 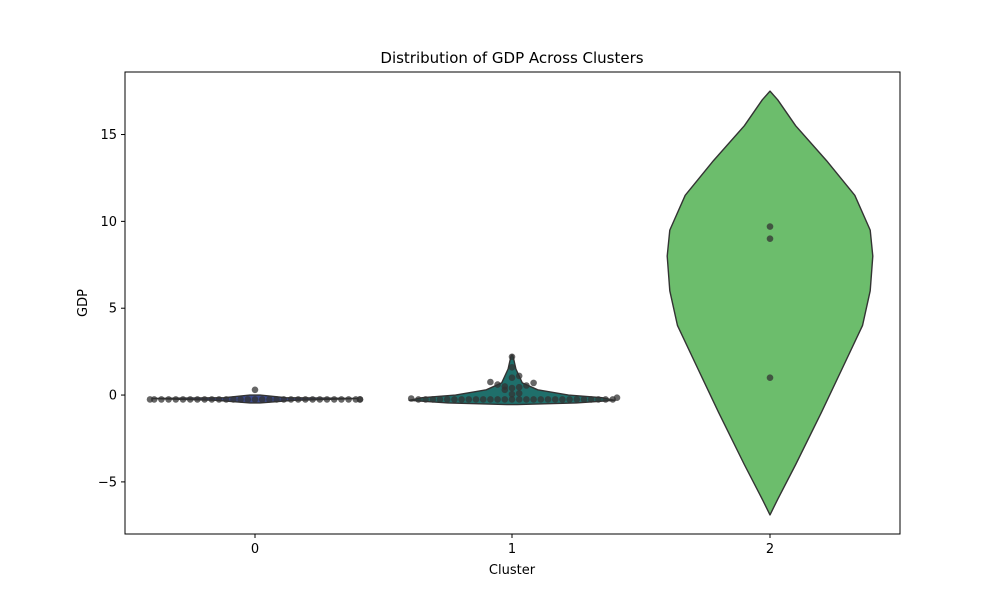 I want to click on x-tick-label: 0, so click(x=255, y=549).